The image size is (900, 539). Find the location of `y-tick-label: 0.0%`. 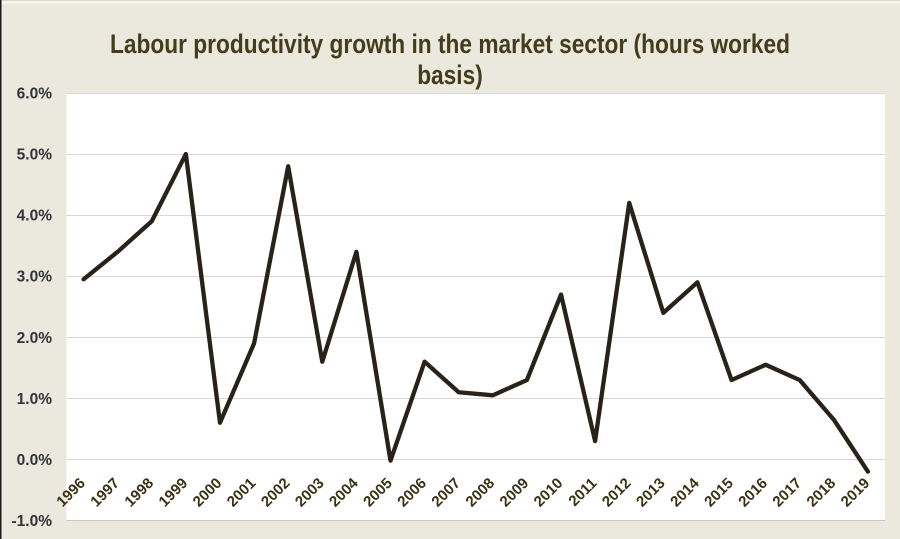

y-tick-label: 0.0% is located at coordinates (35, 460).